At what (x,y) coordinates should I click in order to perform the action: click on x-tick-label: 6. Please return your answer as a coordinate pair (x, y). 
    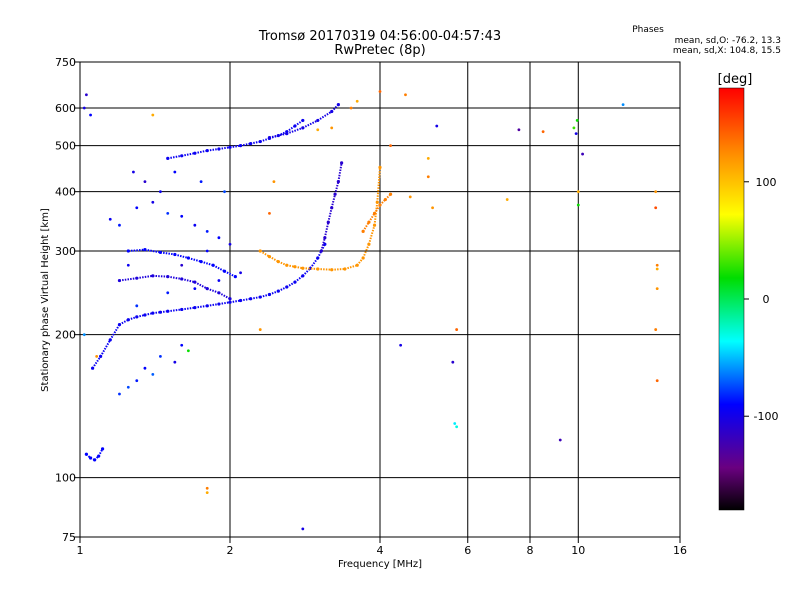
    Looking at the image, I should click on (467, 550).